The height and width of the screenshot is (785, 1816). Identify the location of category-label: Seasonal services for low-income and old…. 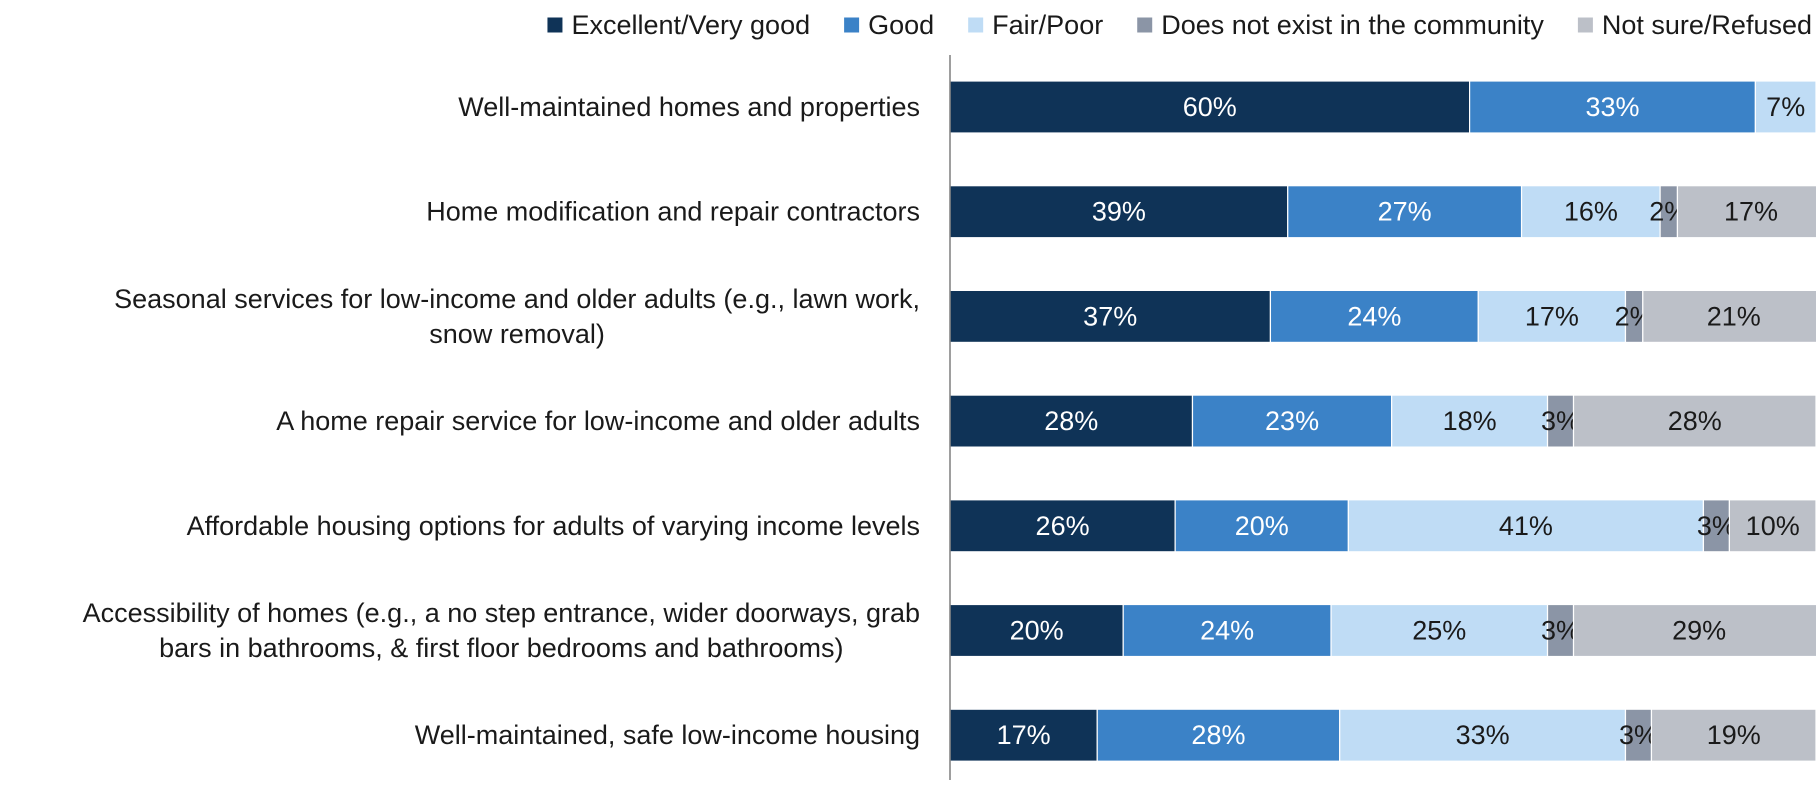
(517, 316).